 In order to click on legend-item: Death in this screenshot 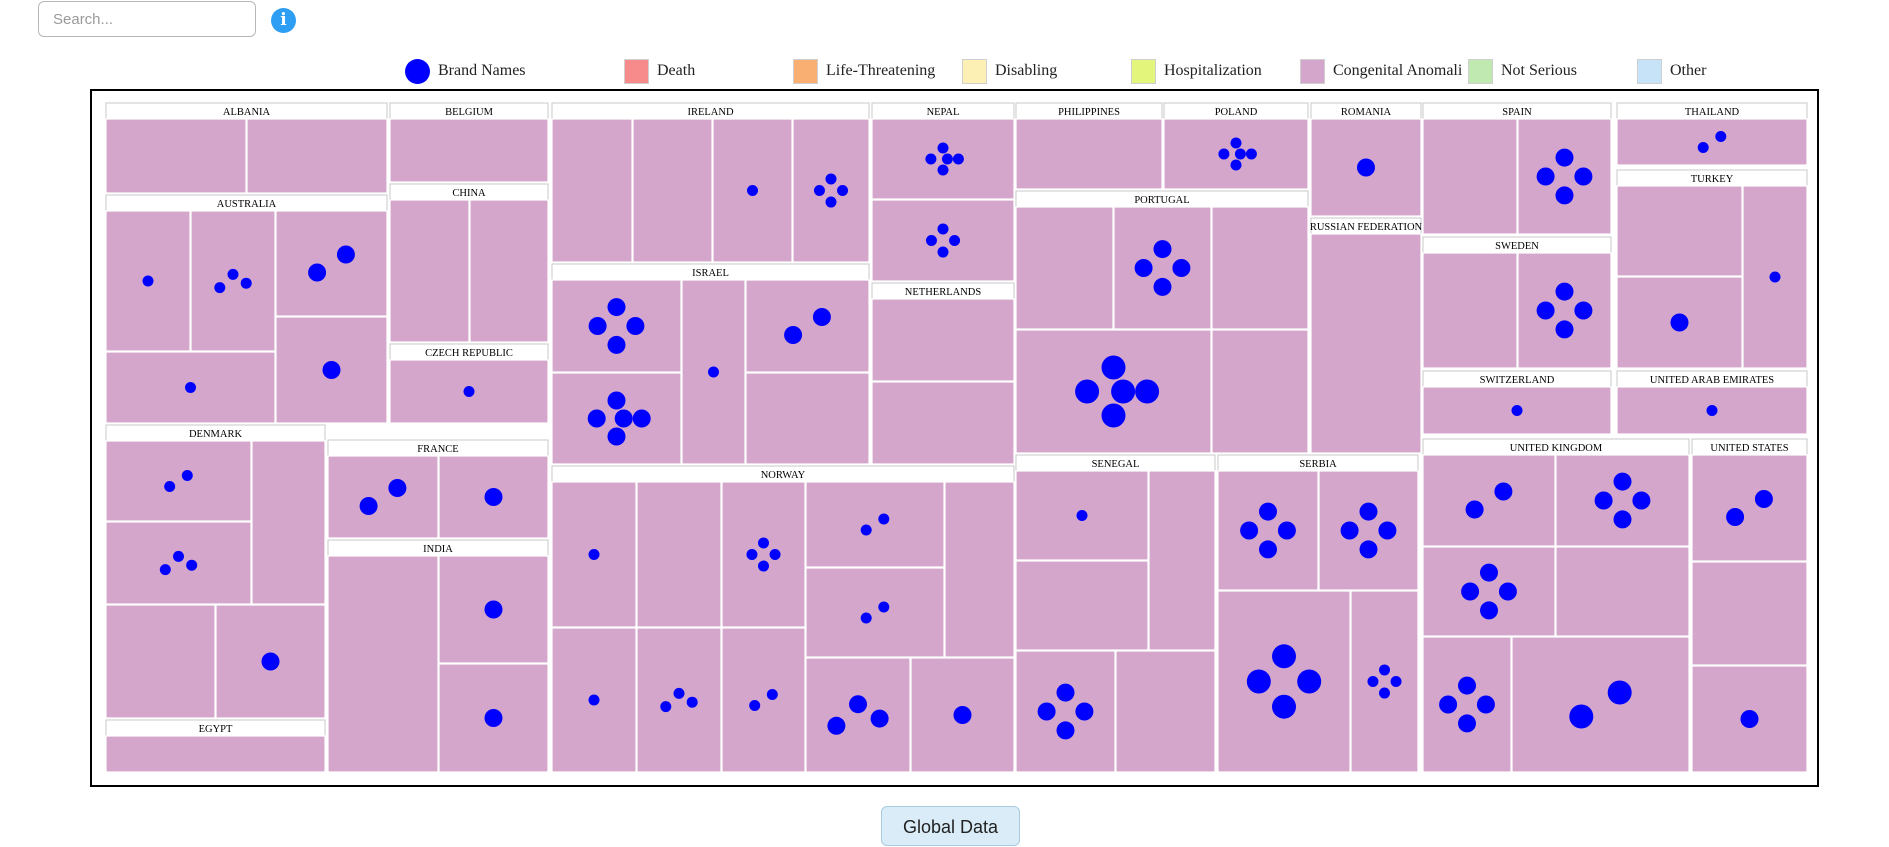, I will do `click(659, 71)`.